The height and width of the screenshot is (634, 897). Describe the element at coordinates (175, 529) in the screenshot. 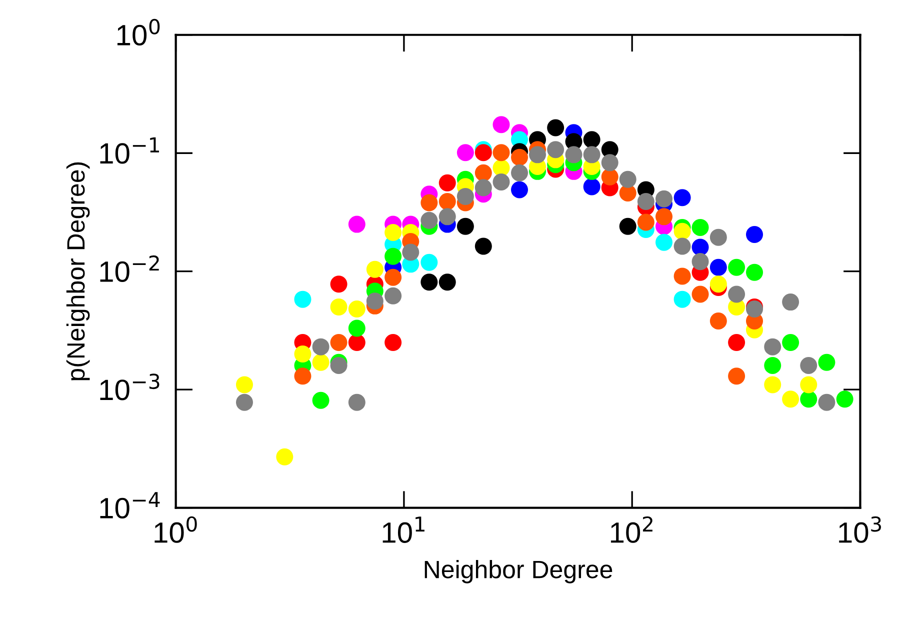

I see `x-tick-label: 10$^{0}$` at that location.